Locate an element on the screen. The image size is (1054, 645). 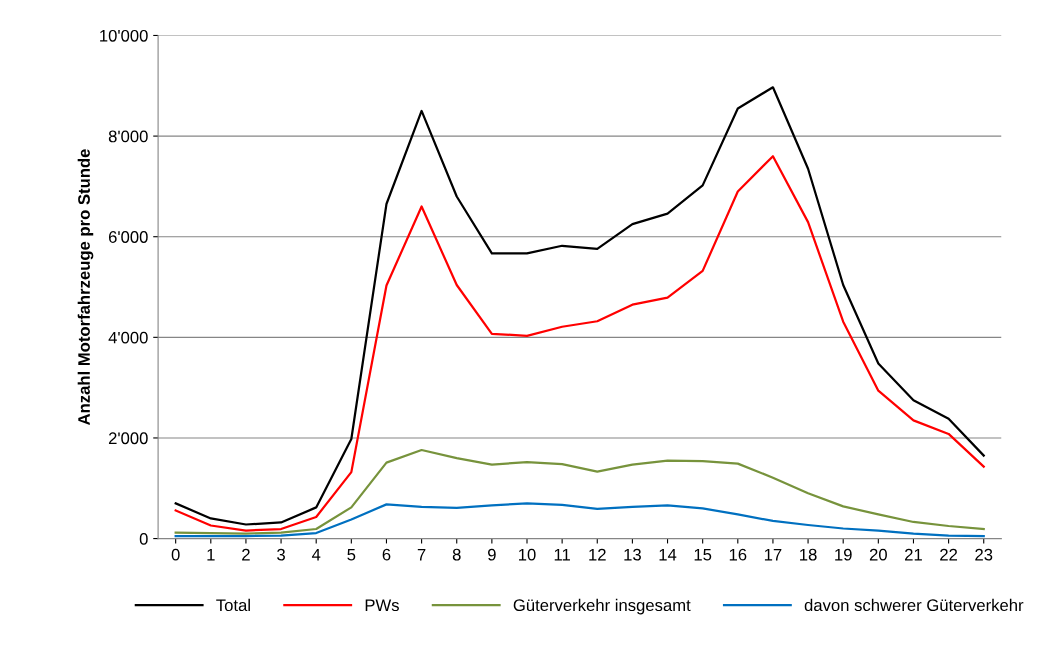
x-tick-label: 19 is located at coordinates (843, 554).